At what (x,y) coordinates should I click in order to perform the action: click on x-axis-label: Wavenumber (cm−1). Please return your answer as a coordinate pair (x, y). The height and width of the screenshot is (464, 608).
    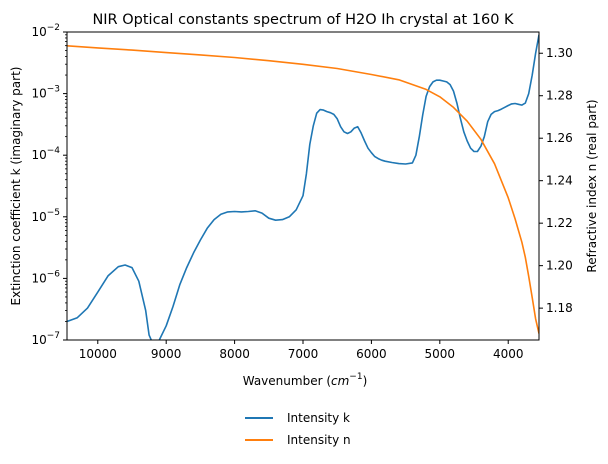
    Looking at the image, I should click on (305, 380).